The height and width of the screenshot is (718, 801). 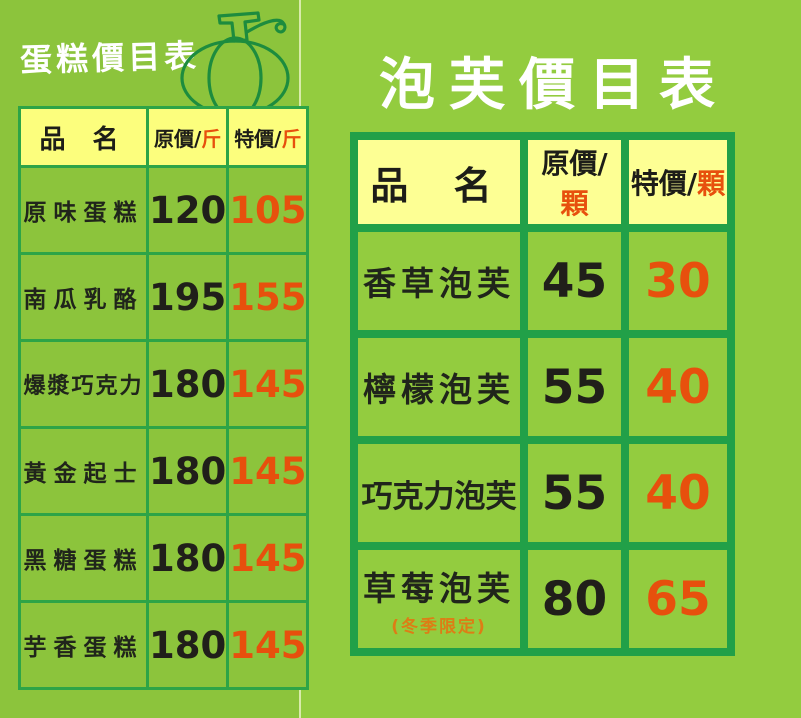 I want to click on puff-table-header-row: 品 名 原價/顆 特價/顆, so click(x=542, y=182).